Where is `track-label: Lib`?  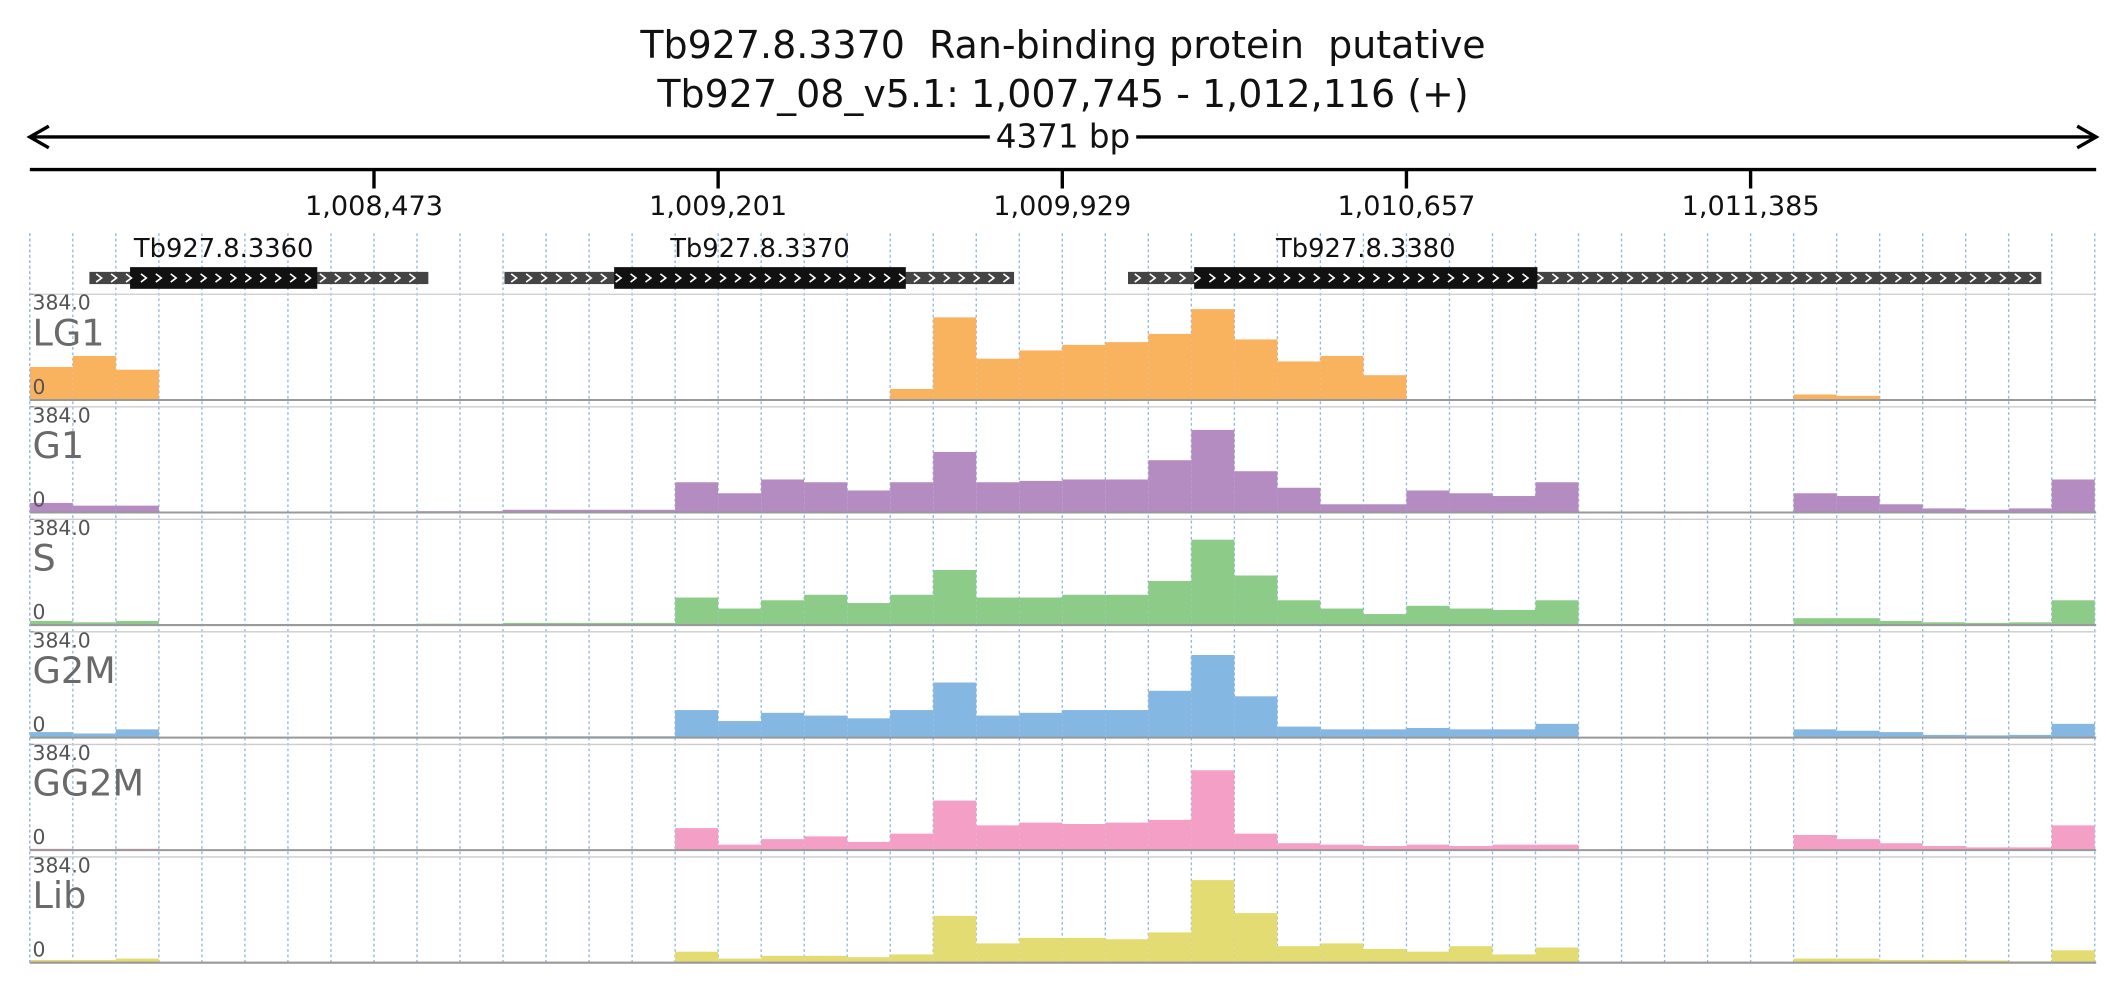
track-label: Lib is located at coordinates (60, 895).